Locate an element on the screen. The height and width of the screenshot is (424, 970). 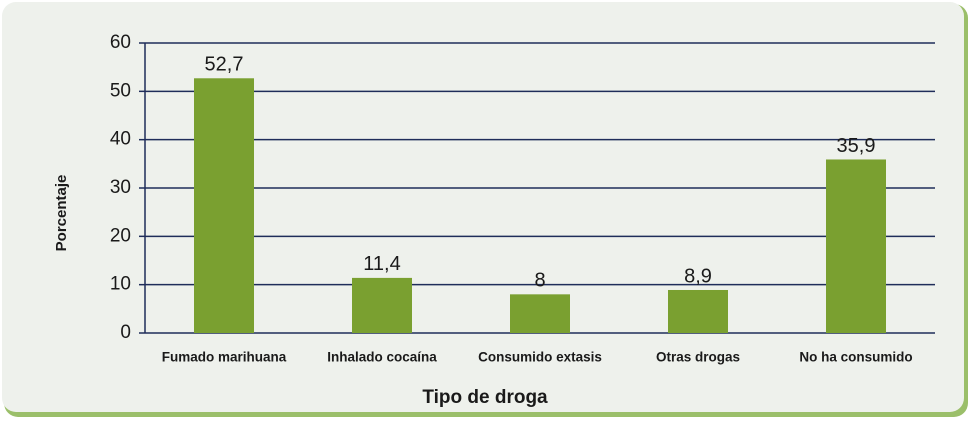
y-tick-label: 30 is located at coordinates (120, 187).